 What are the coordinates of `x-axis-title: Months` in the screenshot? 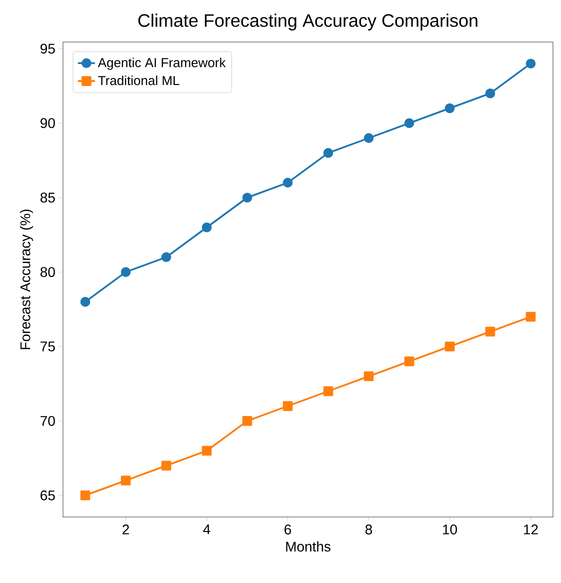 It's located at (308, 546).